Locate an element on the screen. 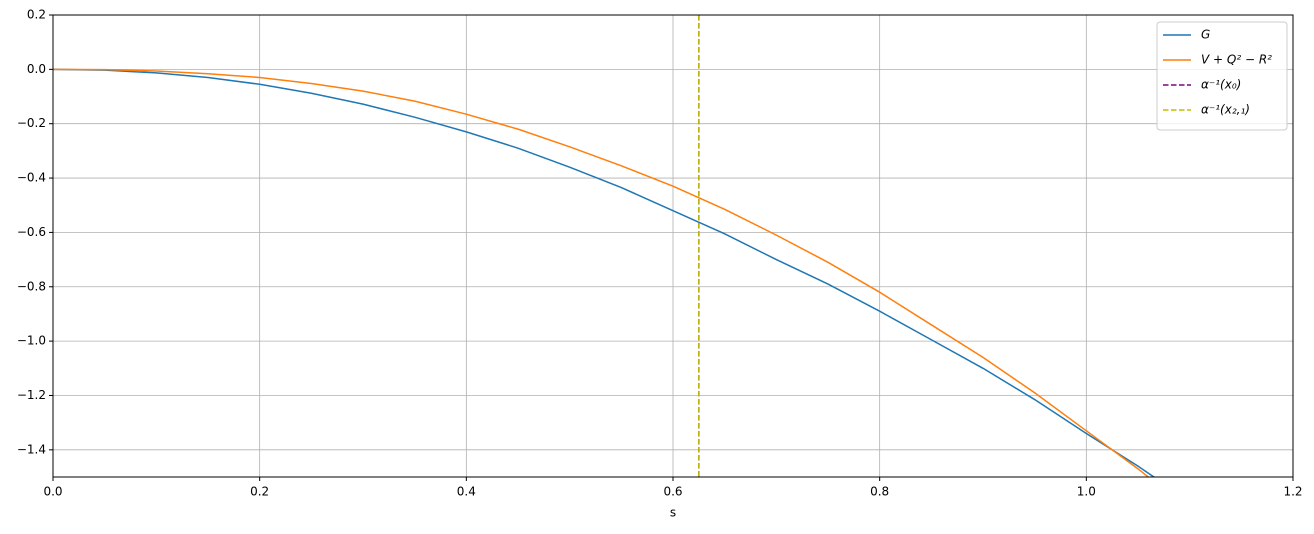 The image size is (1314, 534). y-tick-label: 0.0 is located at coordinates (36, 69).